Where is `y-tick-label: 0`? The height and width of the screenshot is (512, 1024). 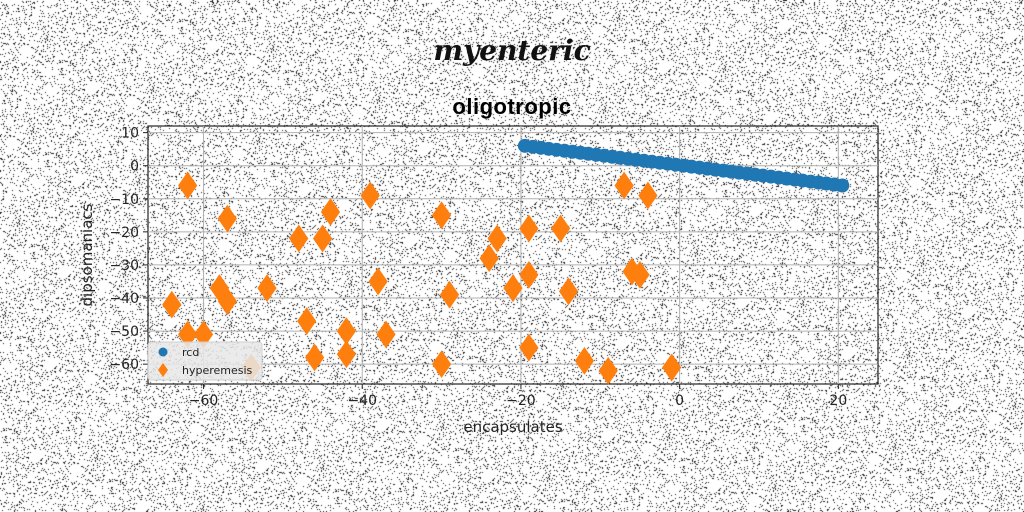 y-tick-label: 0 is located at coordinates (134, 167).